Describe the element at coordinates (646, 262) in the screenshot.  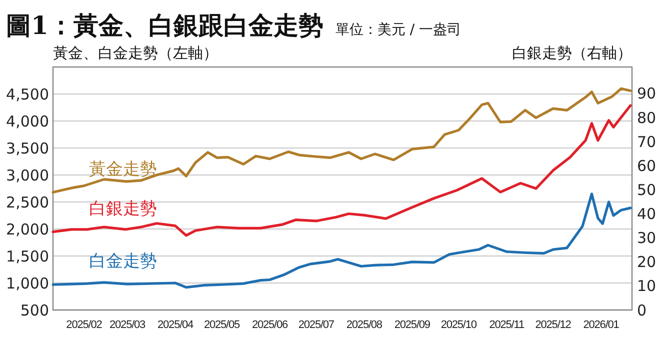
I see `y2-tick-label: 20` at that location.